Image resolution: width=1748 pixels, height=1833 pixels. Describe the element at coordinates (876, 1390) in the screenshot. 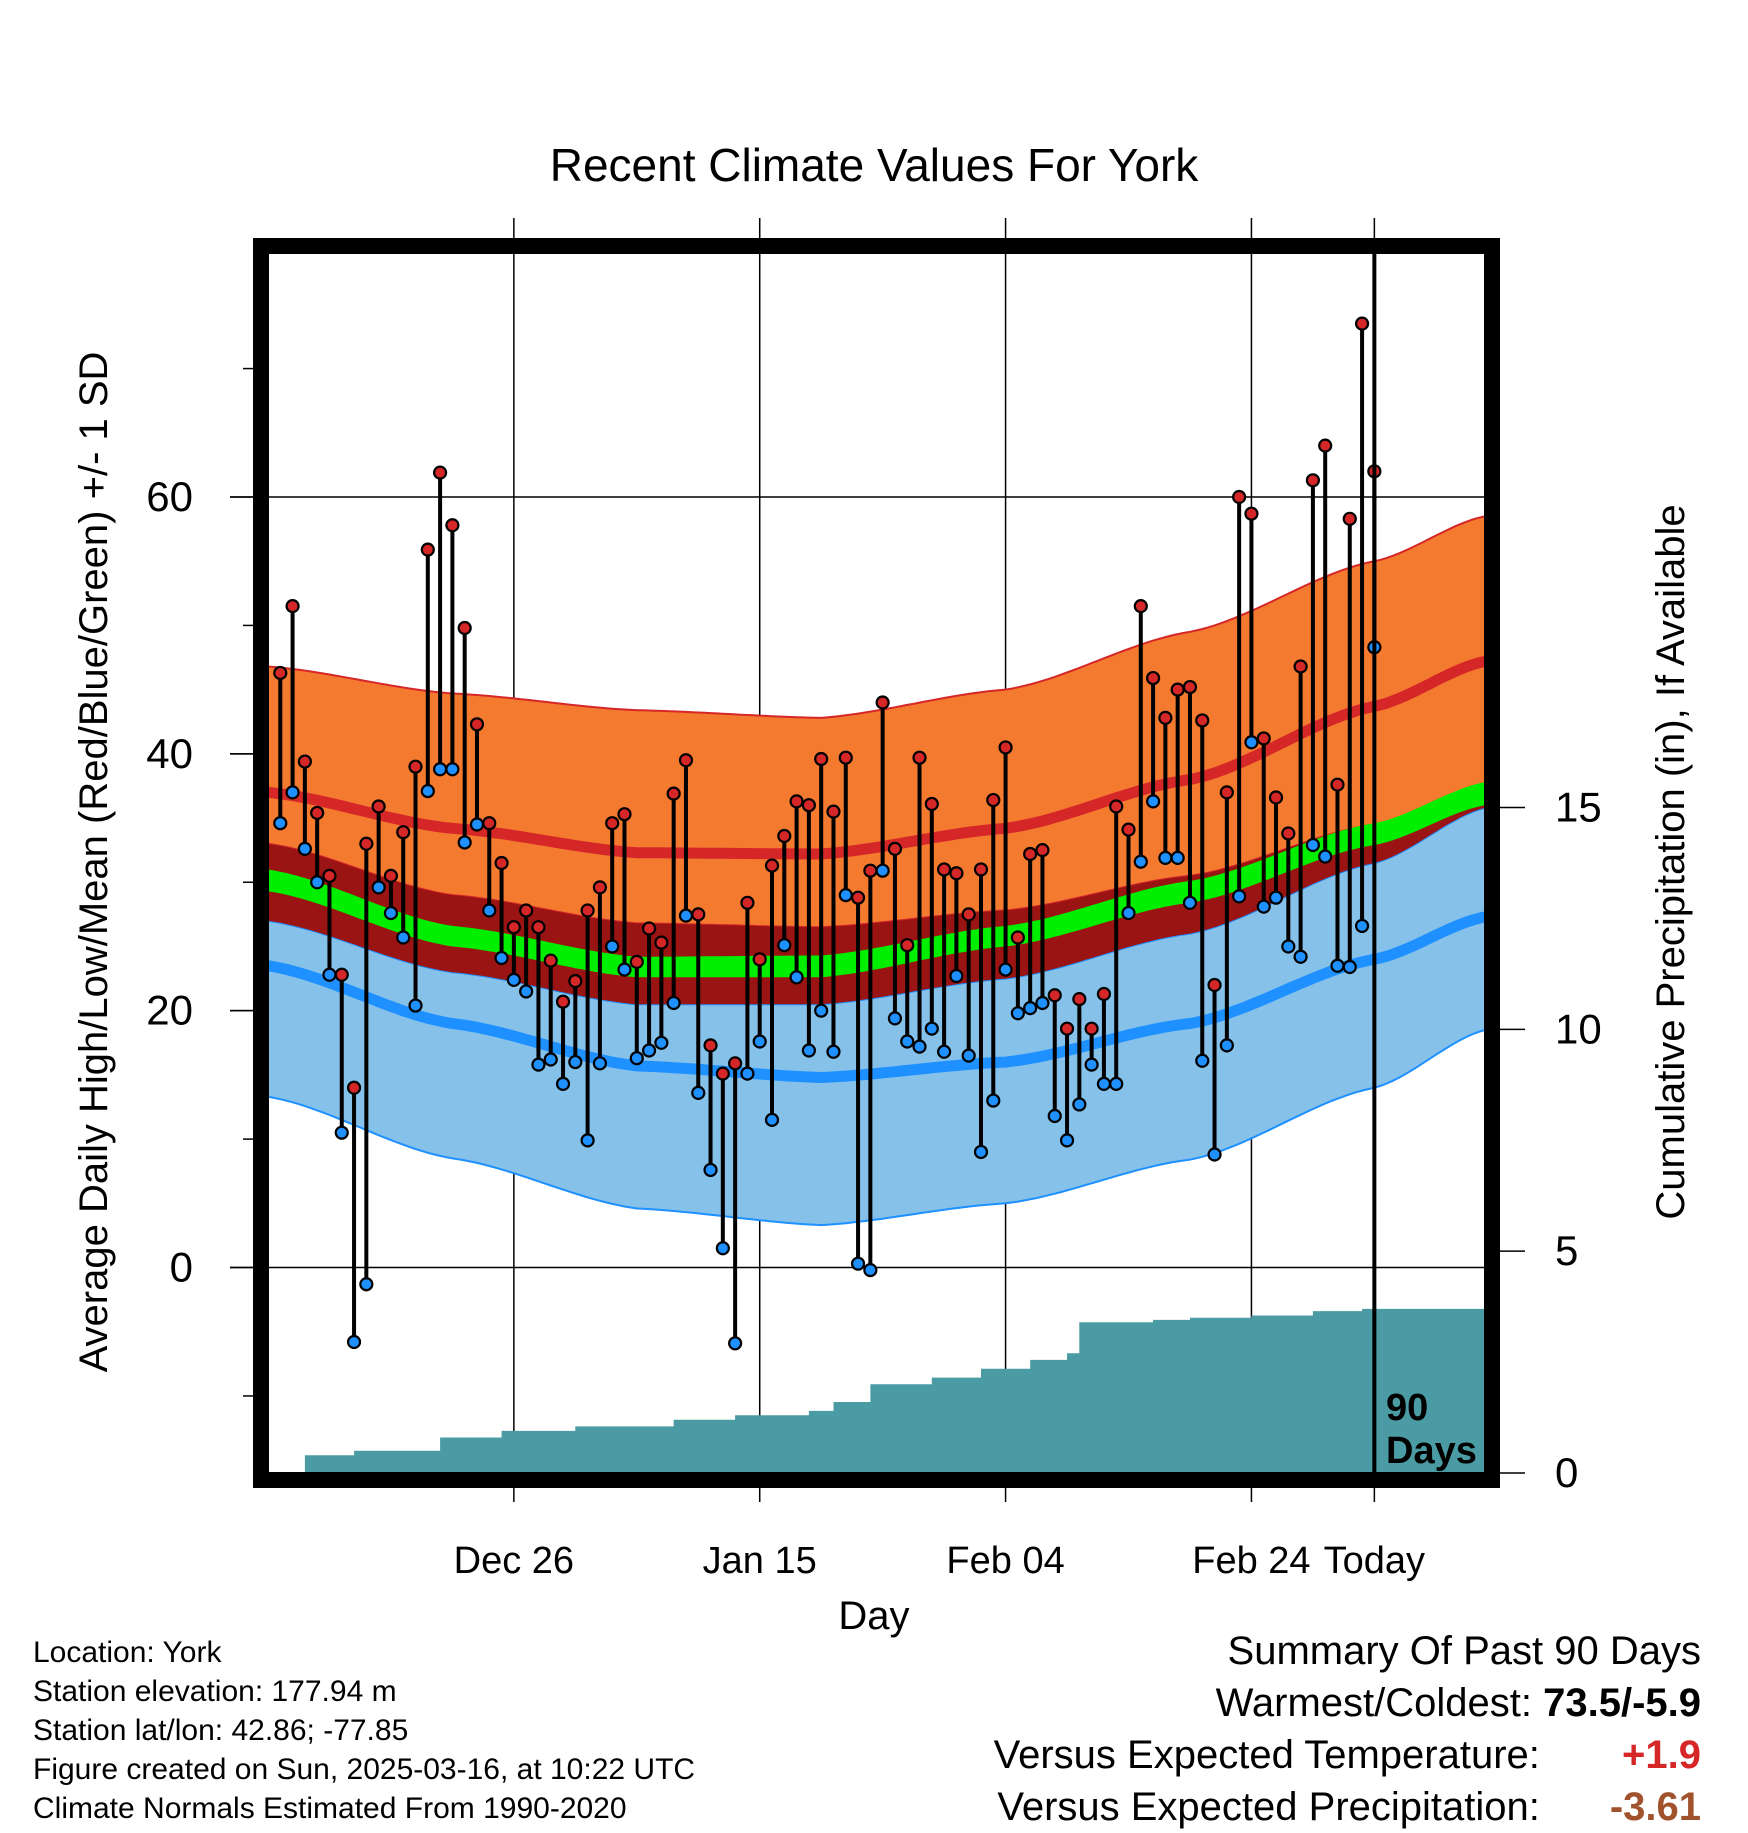

I see `precip-area-shape` at that location.